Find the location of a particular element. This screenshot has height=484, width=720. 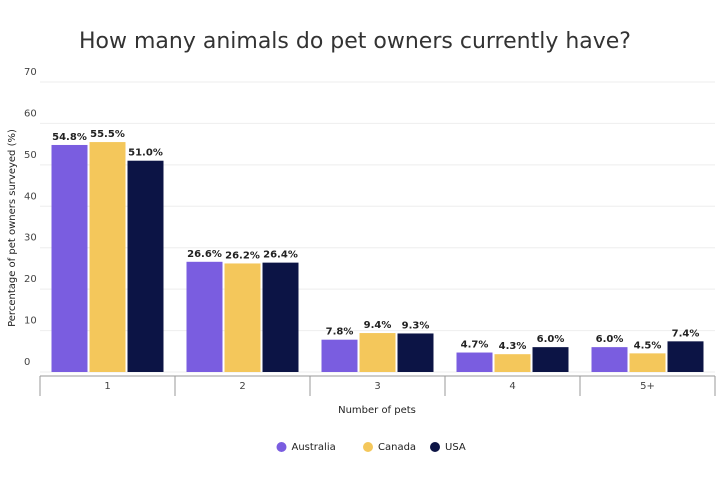

x-tick-label: 1 is located at coordinates (107, 386).